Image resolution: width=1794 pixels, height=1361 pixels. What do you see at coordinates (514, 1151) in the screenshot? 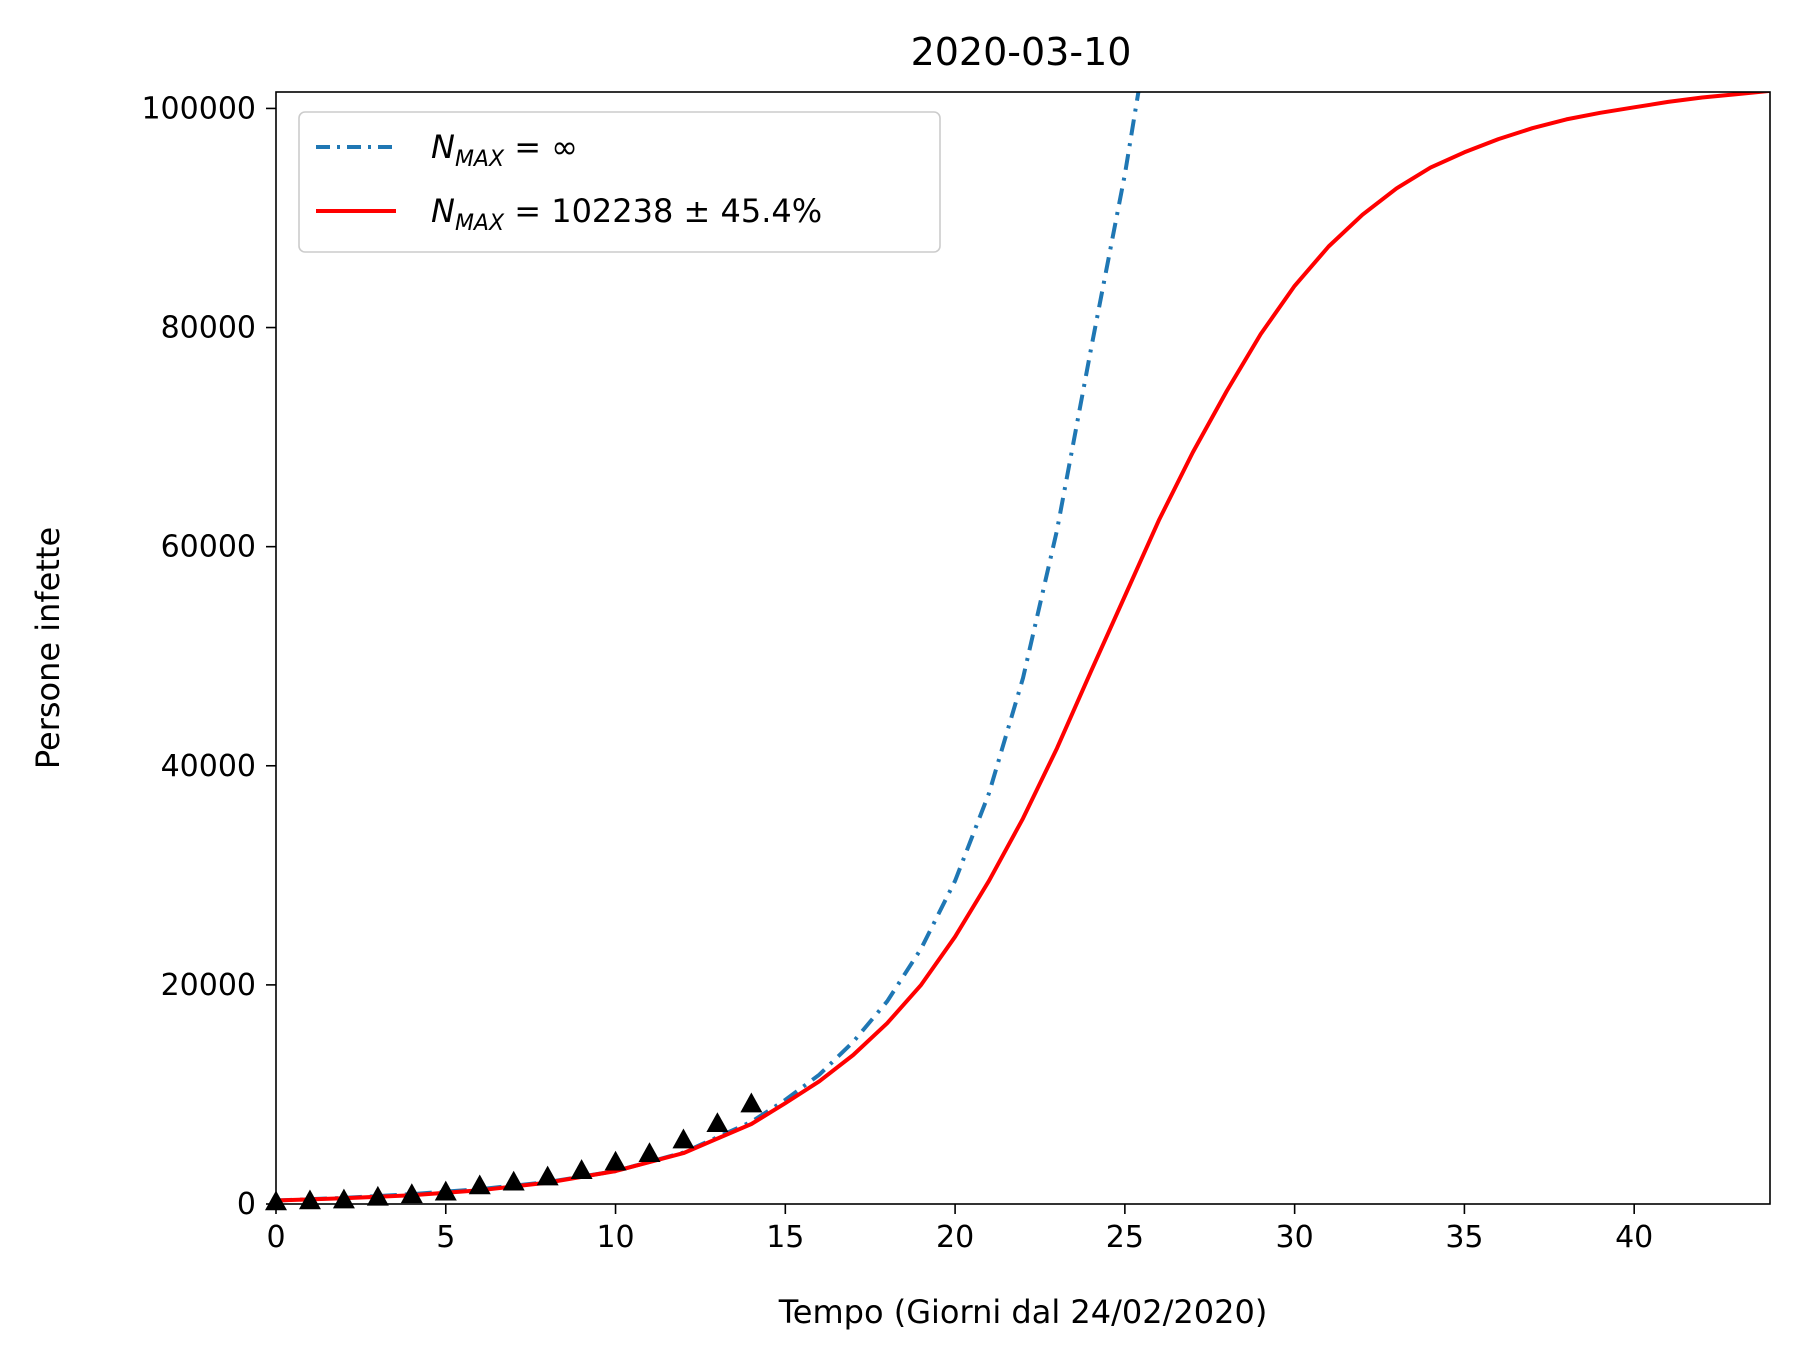
I see `marker-layer` at bounding box center [514, 1151].